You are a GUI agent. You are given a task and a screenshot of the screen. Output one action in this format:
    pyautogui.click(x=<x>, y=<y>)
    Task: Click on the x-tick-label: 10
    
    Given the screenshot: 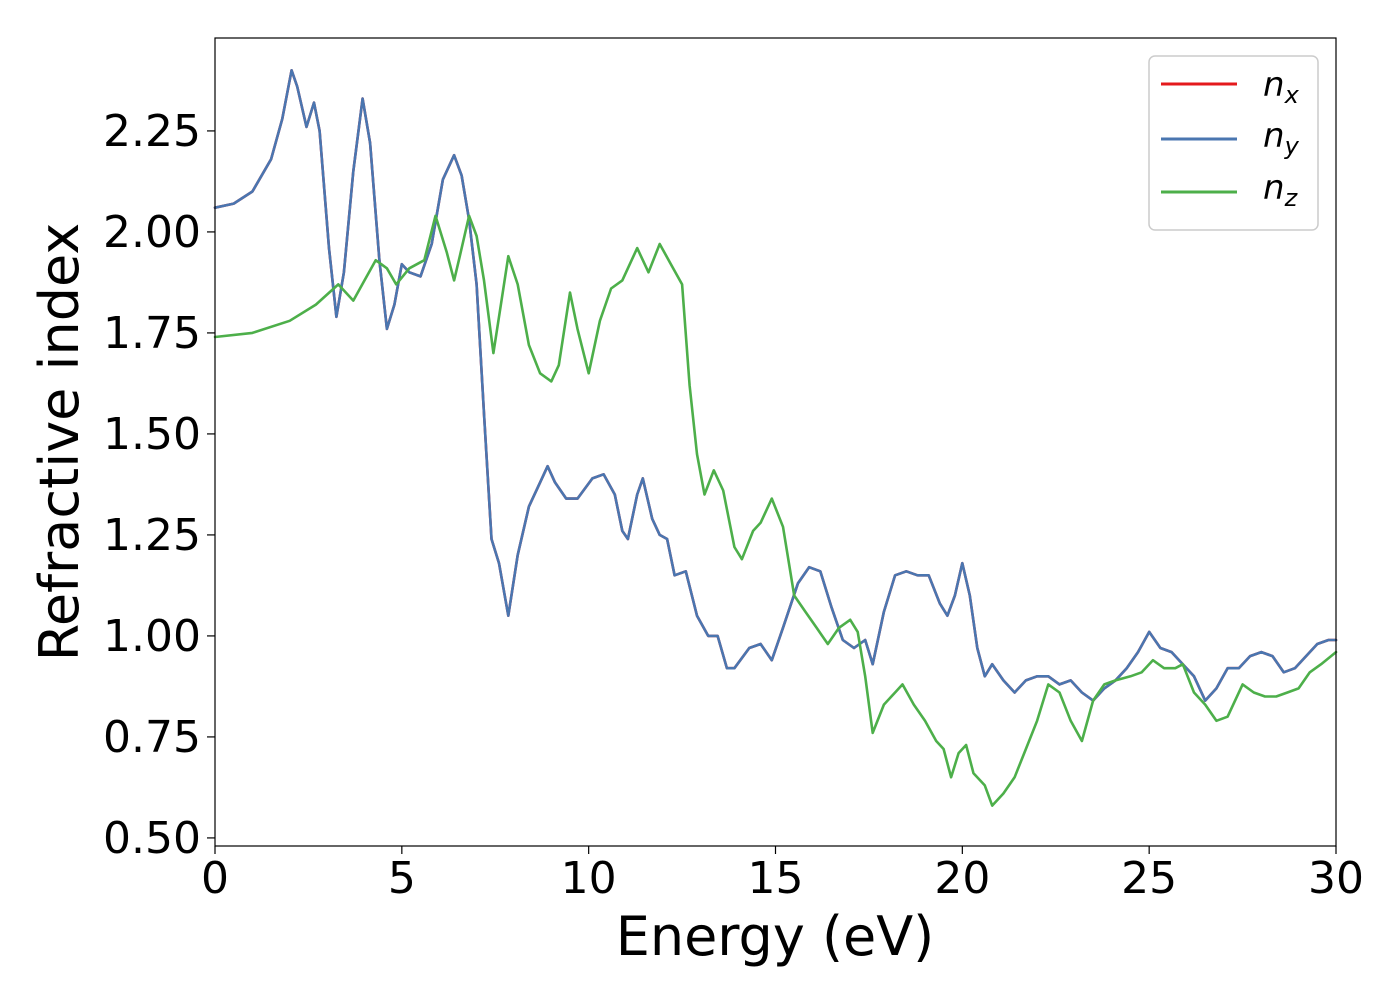 What is the action you would take?
    pyautogui.click(x=589, y=878)
    